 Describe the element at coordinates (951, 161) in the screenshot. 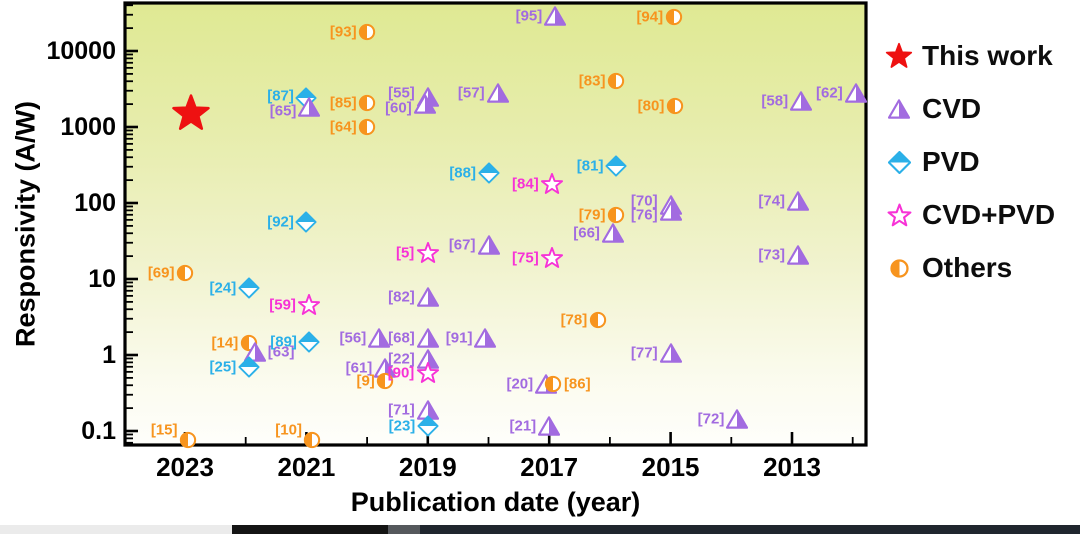

I see `legend-label: PVD` at that location.